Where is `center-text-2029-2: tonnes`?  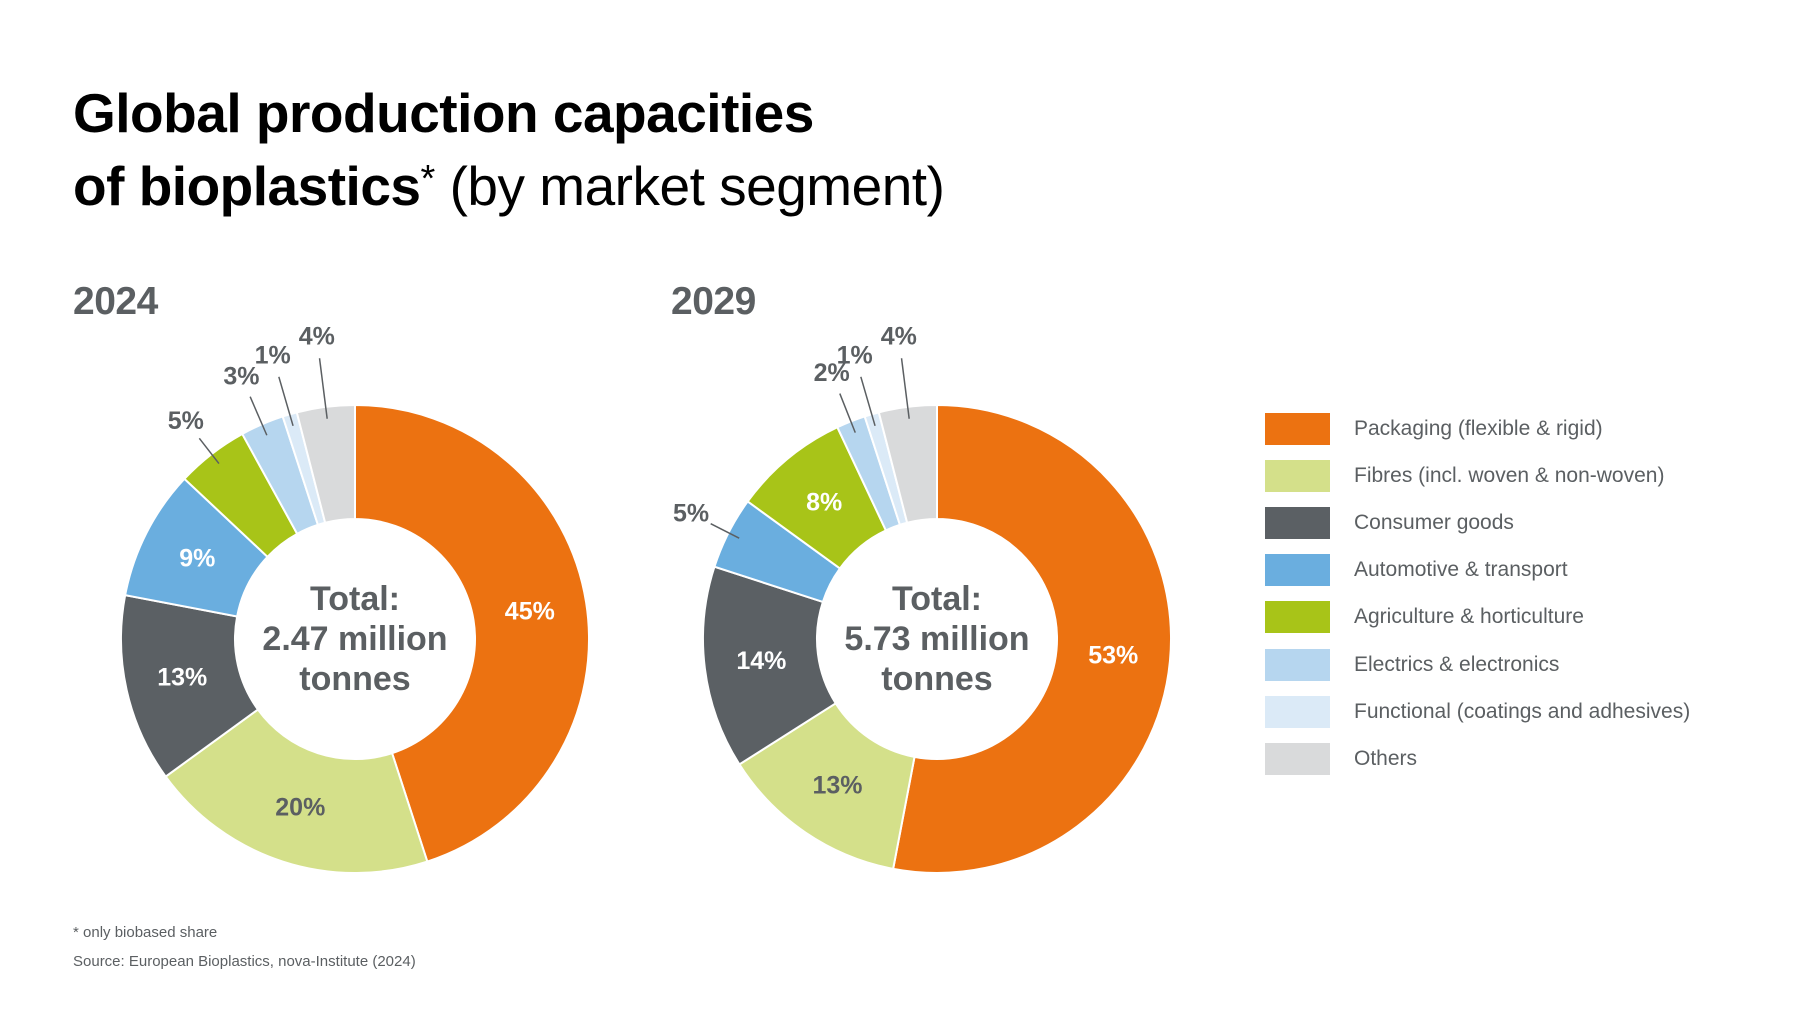 center-text-2029-2: tonnes is located at coordinates (936, 679).